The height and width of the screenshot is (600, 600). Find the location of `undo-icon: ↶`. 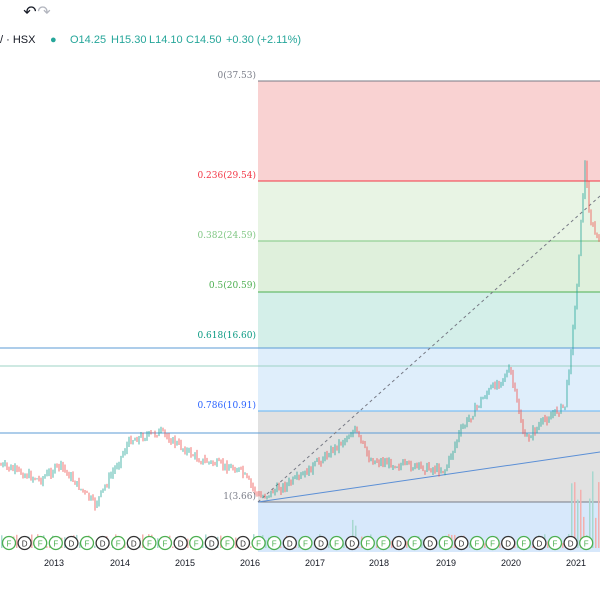

undo-icon: ↶ is located at coordinates (30, 12).